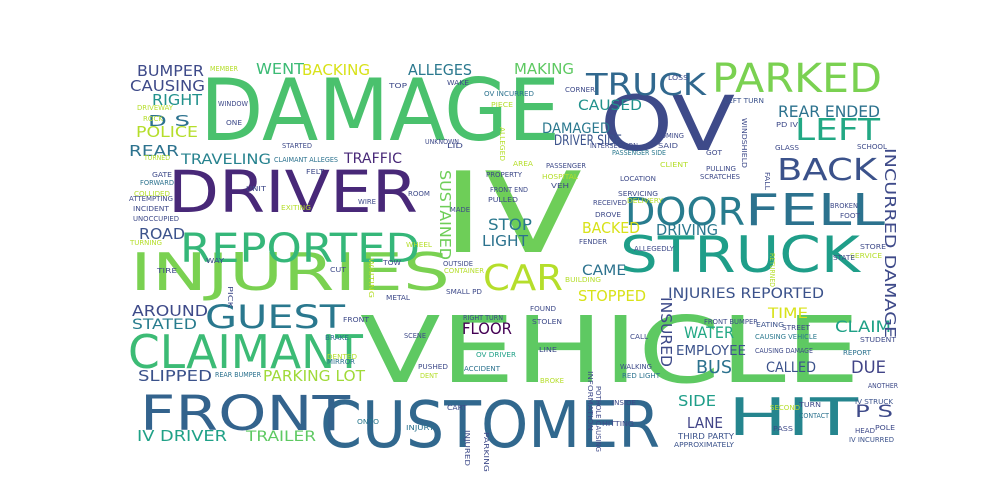  What do you see at coordinates (636, 367) in the screenshot?
I see `word-walking: WALKING` at bounding box center [636, 367].